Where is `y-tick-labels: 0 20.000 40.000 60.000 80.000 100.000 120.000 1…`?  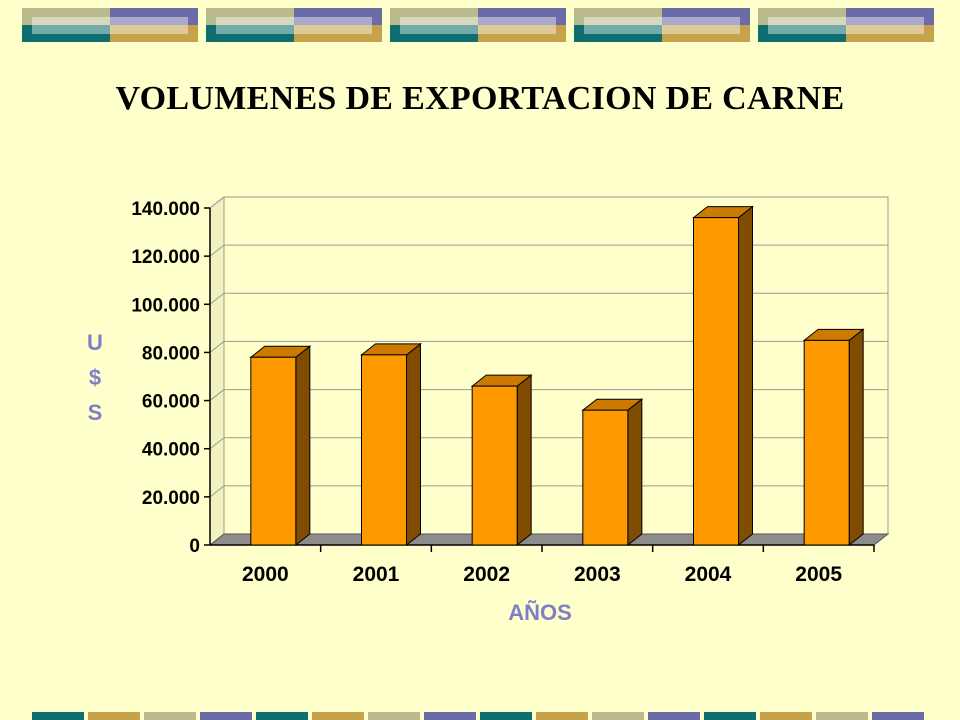 y-tick-labels: 0 20.000 40.000 60.000 80.000 100.000 120.000 1… is located at coordinates (165, 378).